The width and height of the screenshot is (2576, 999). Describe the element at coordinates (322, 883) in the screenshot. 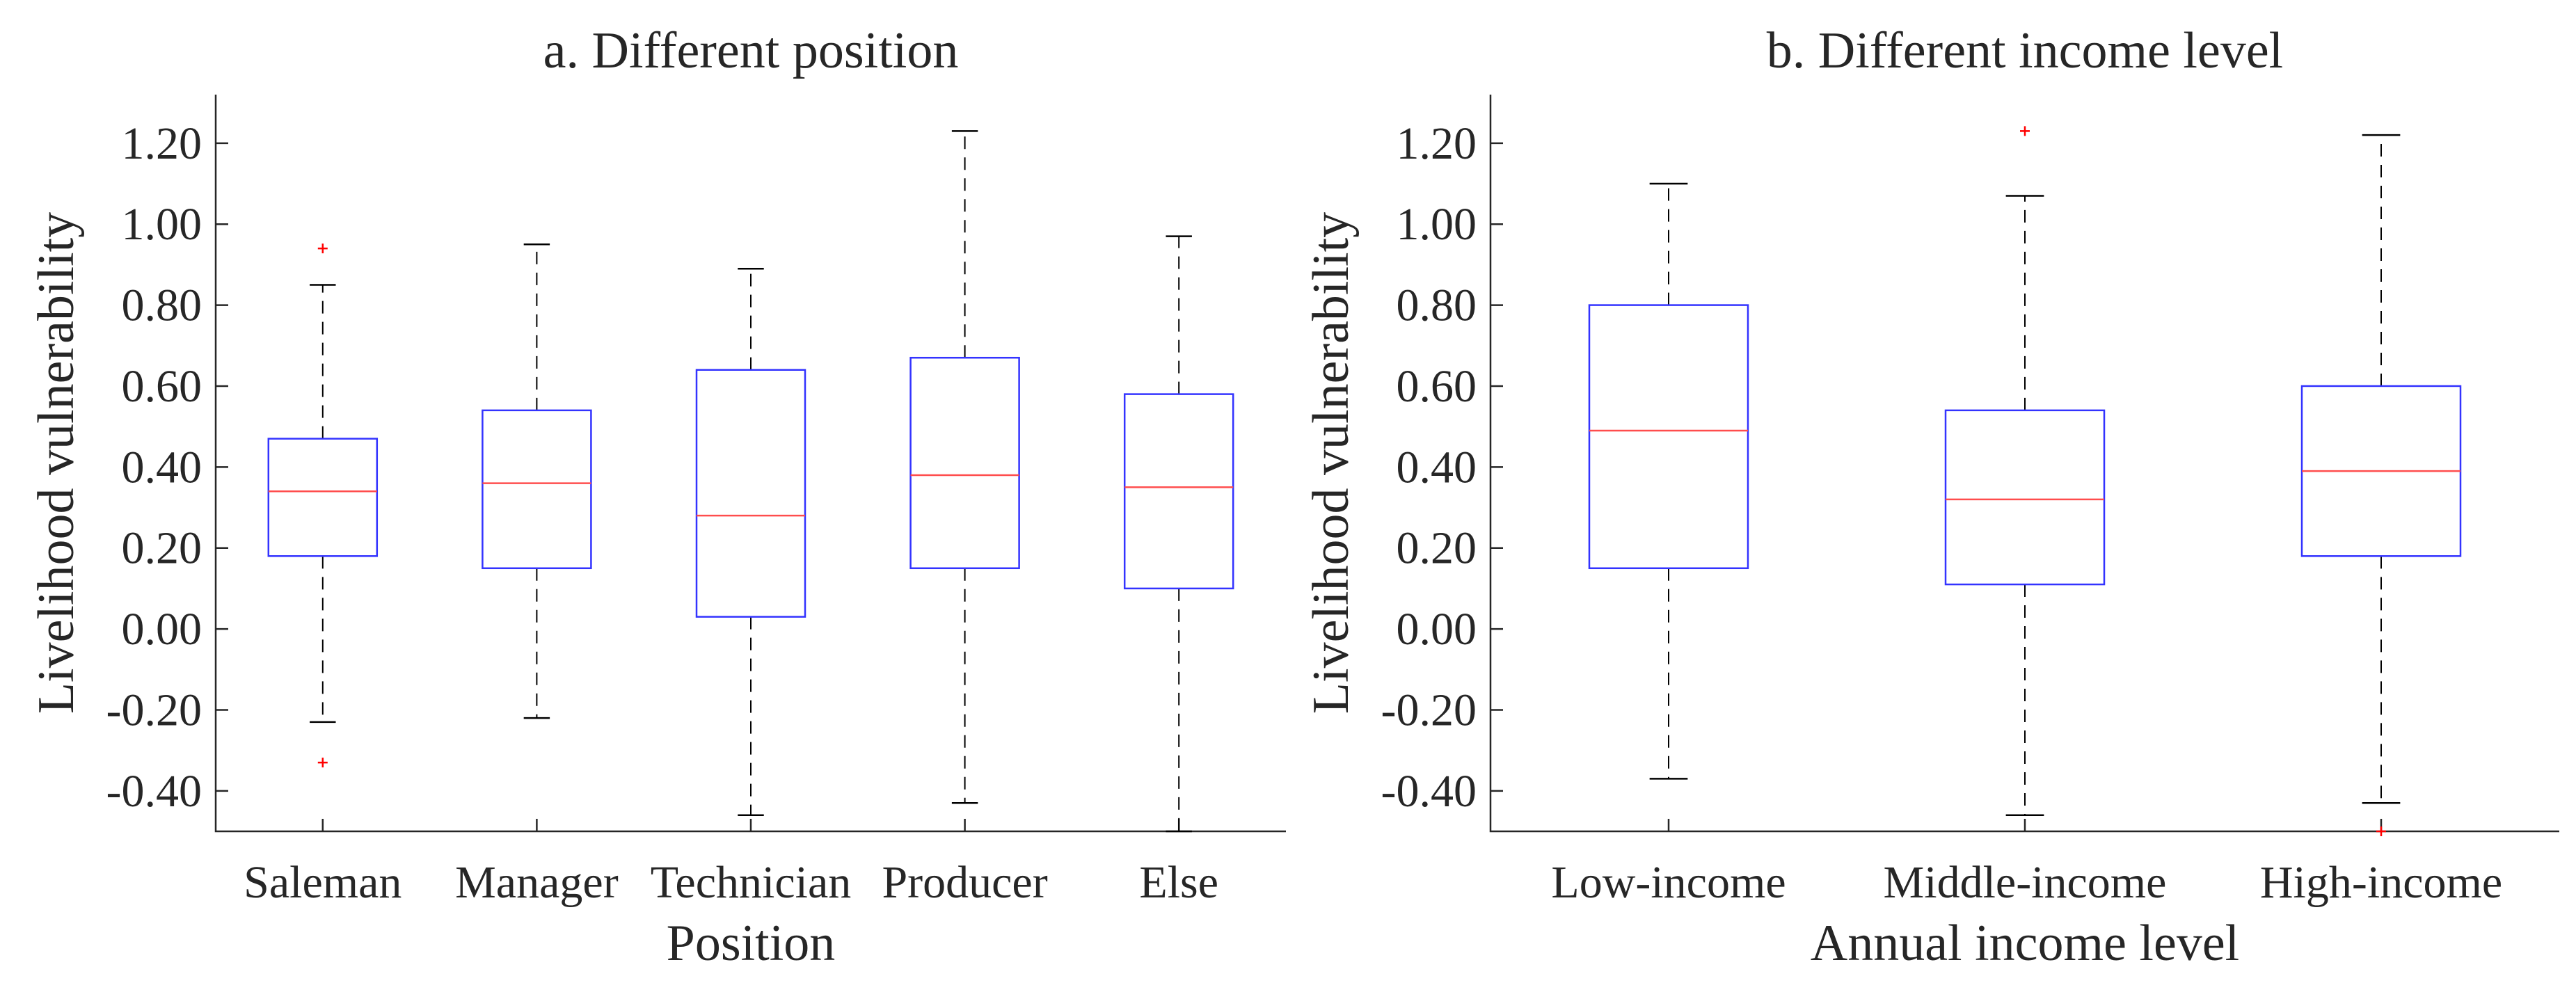

I see `x-tick-label: Saleman` at that location.